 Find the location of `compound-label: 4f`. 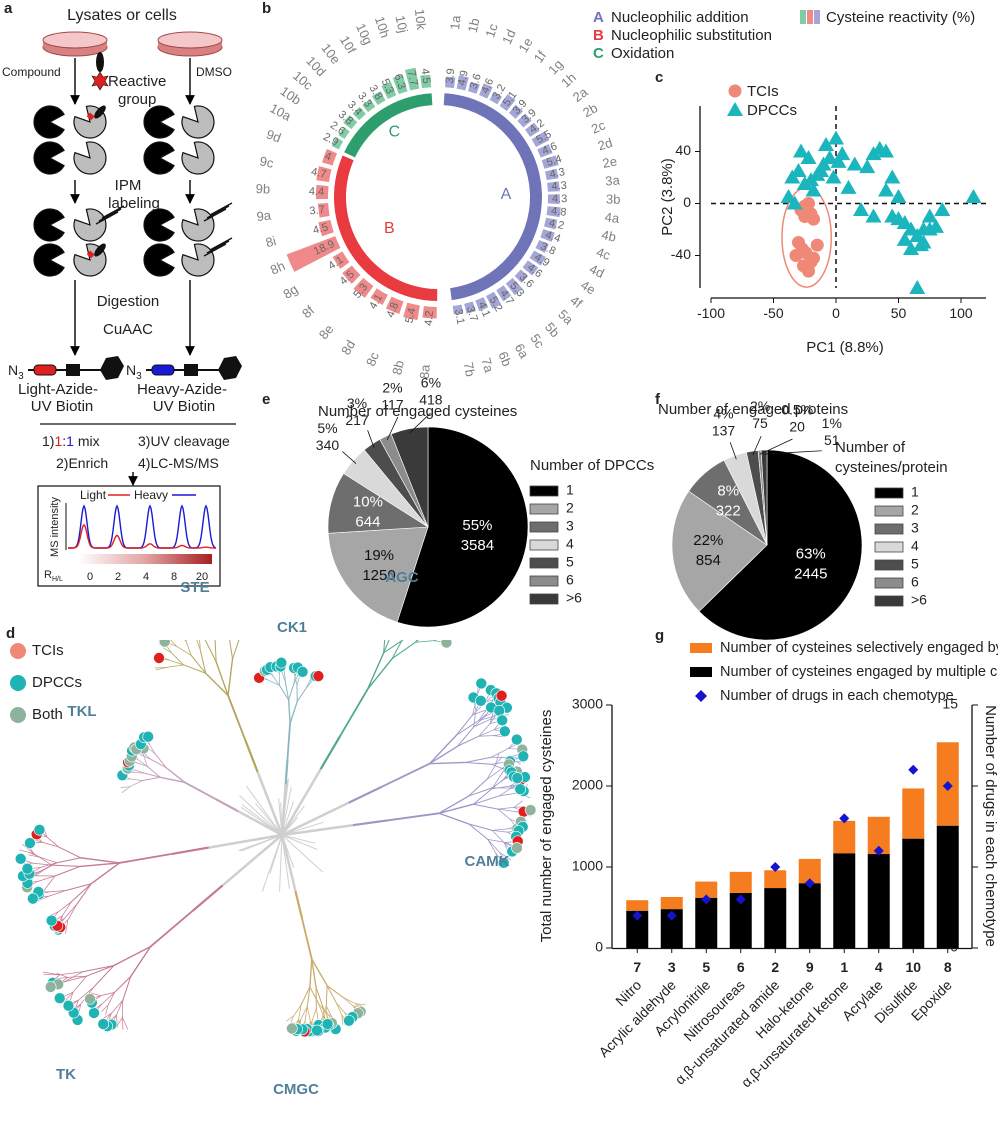

compound-label: 4f is located at coordinates (576, 301).